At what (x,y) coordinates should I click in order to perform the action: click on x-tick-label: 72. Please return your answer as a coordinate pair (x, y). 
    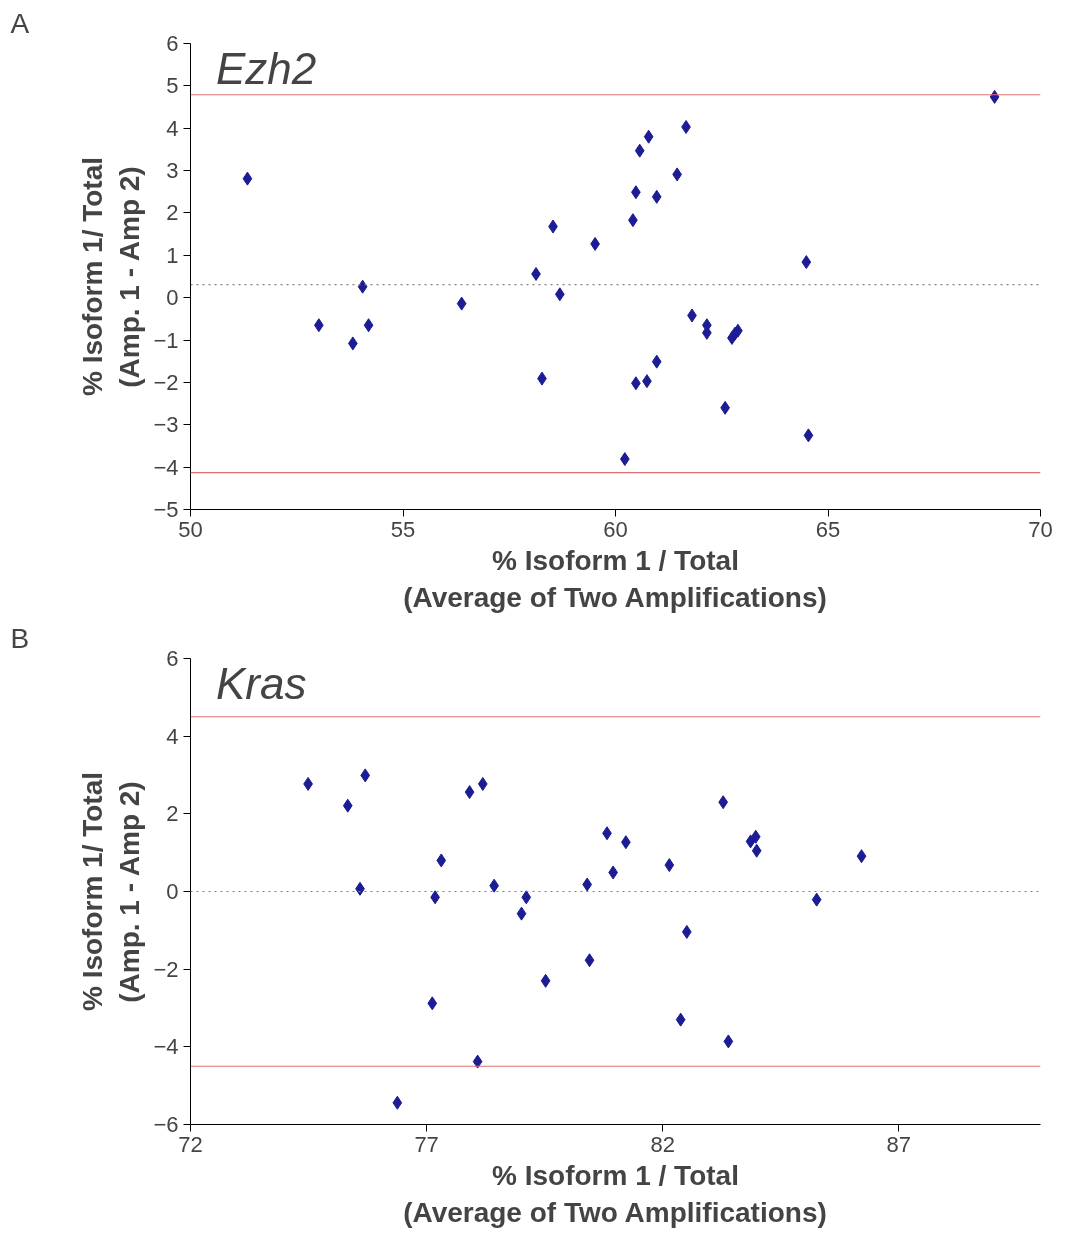
    Looking at the image, I should click on (190, 1144).